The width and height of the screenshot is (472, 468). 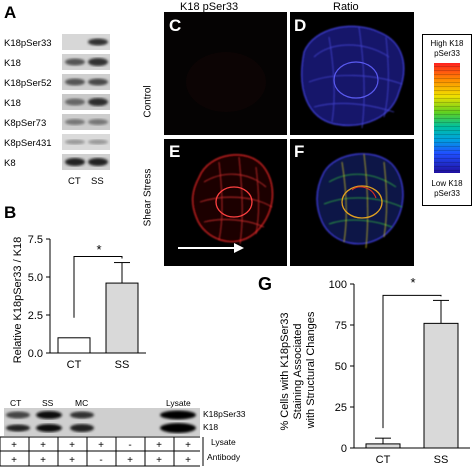 What do you see at coordinates (209, 7) in the screenshot?
I see `micro-col-title-k18pser33: K18 pSer33` at bounding box center [209, 7].